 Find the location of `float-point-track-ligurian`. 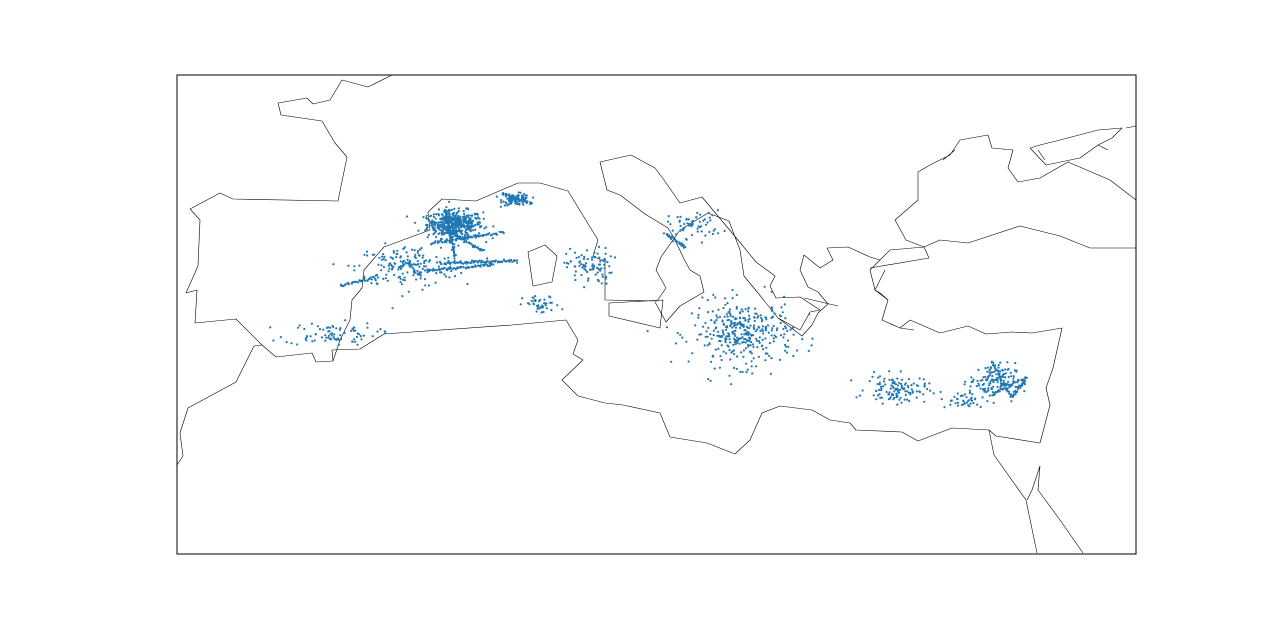

float-point-track-ligurian is located at coordinates (507, 194).